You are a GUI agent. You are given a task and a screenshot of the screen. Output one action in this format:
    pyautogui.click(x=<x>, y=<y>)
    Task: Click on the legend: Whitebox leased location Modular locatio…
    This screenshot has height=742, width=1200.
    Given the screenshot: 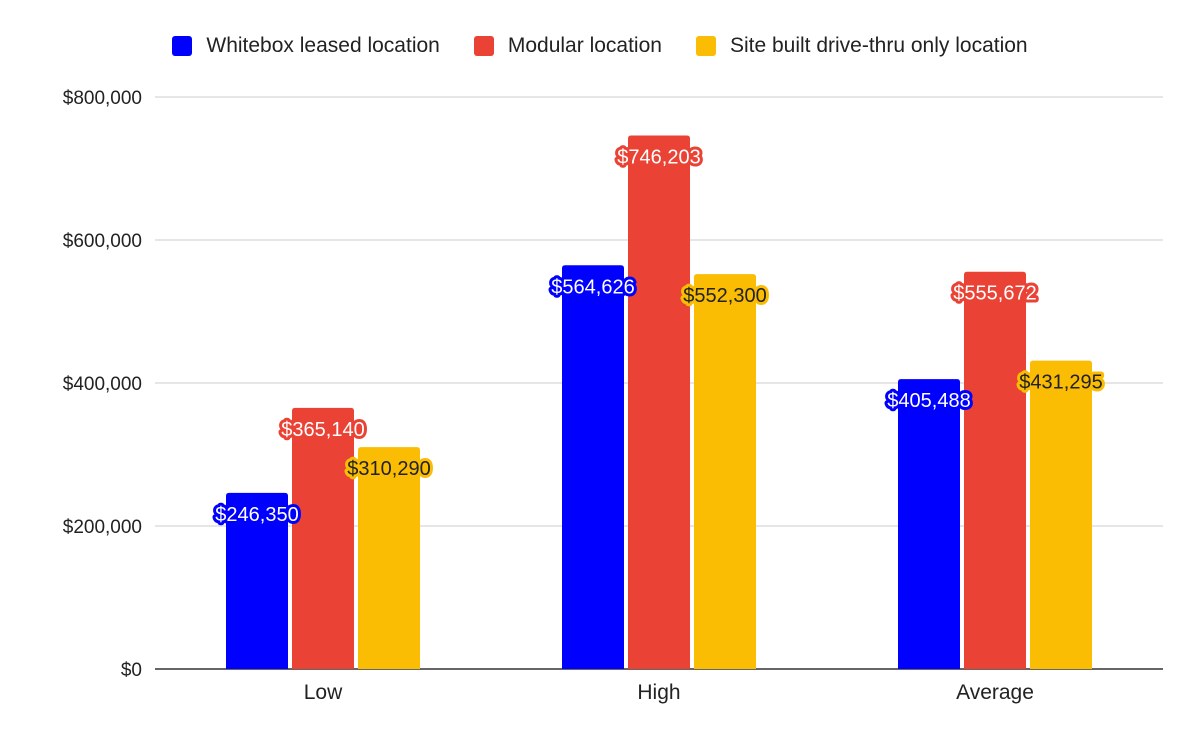 What is the action you would take?
    pyautogui.click(x=600, y=46)
    